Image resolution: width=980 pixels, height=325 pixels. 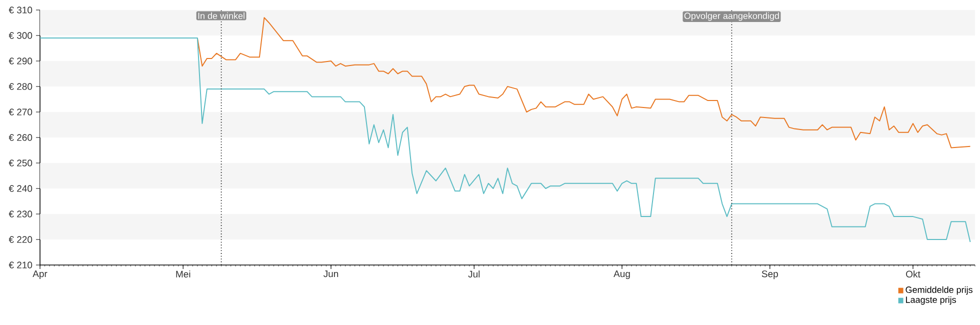 What do you see at coordinates (731, 16) in the screenshot?
I see `ref-line-label: Opvolger aangekondigd` at bounding box center [731, 16].